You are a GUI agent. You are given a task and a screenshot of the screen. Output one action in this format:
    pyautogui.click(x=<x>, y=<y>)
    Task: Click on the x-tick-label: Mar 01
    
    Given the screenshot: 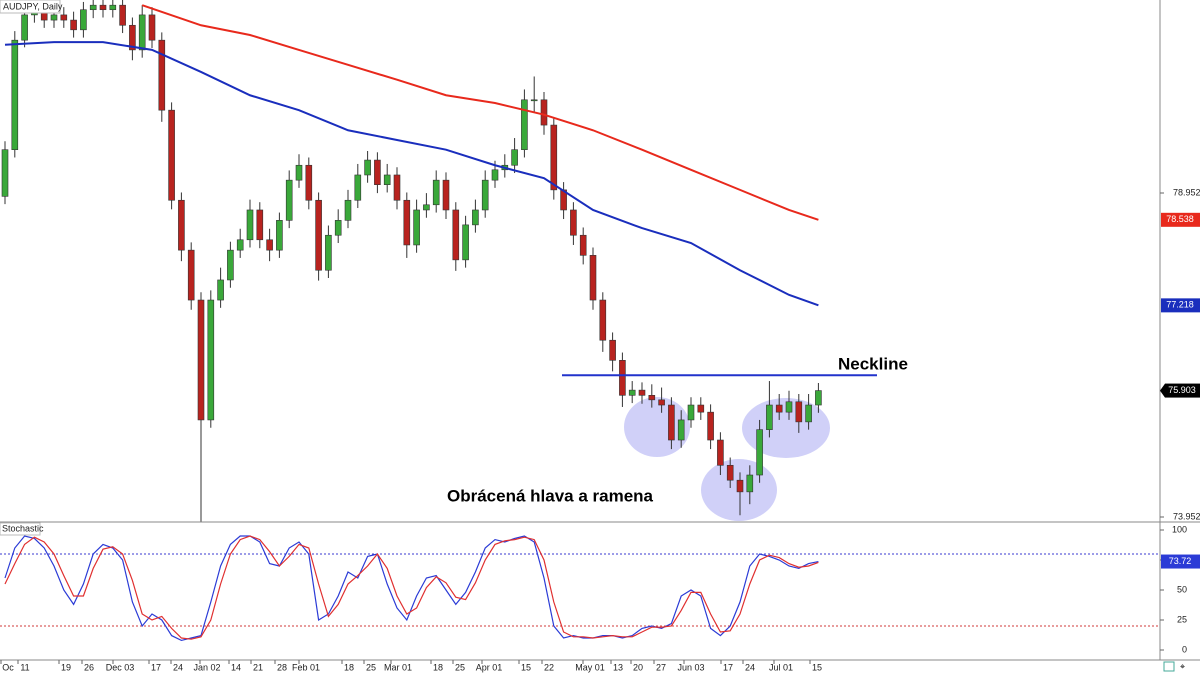 What is the action you would take?
    pyautogui.click(x=398, y=667)
    